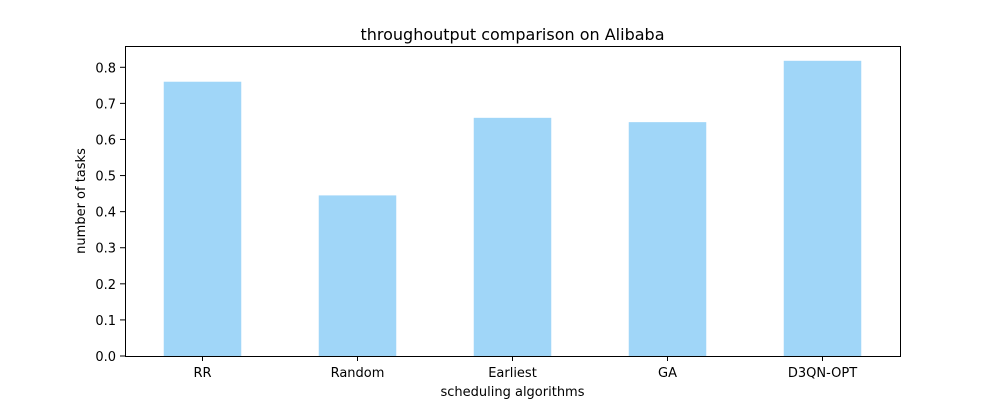 The image size is (1000, 400). I want to click on y-tick-label: 0.6, so click(105, 140).